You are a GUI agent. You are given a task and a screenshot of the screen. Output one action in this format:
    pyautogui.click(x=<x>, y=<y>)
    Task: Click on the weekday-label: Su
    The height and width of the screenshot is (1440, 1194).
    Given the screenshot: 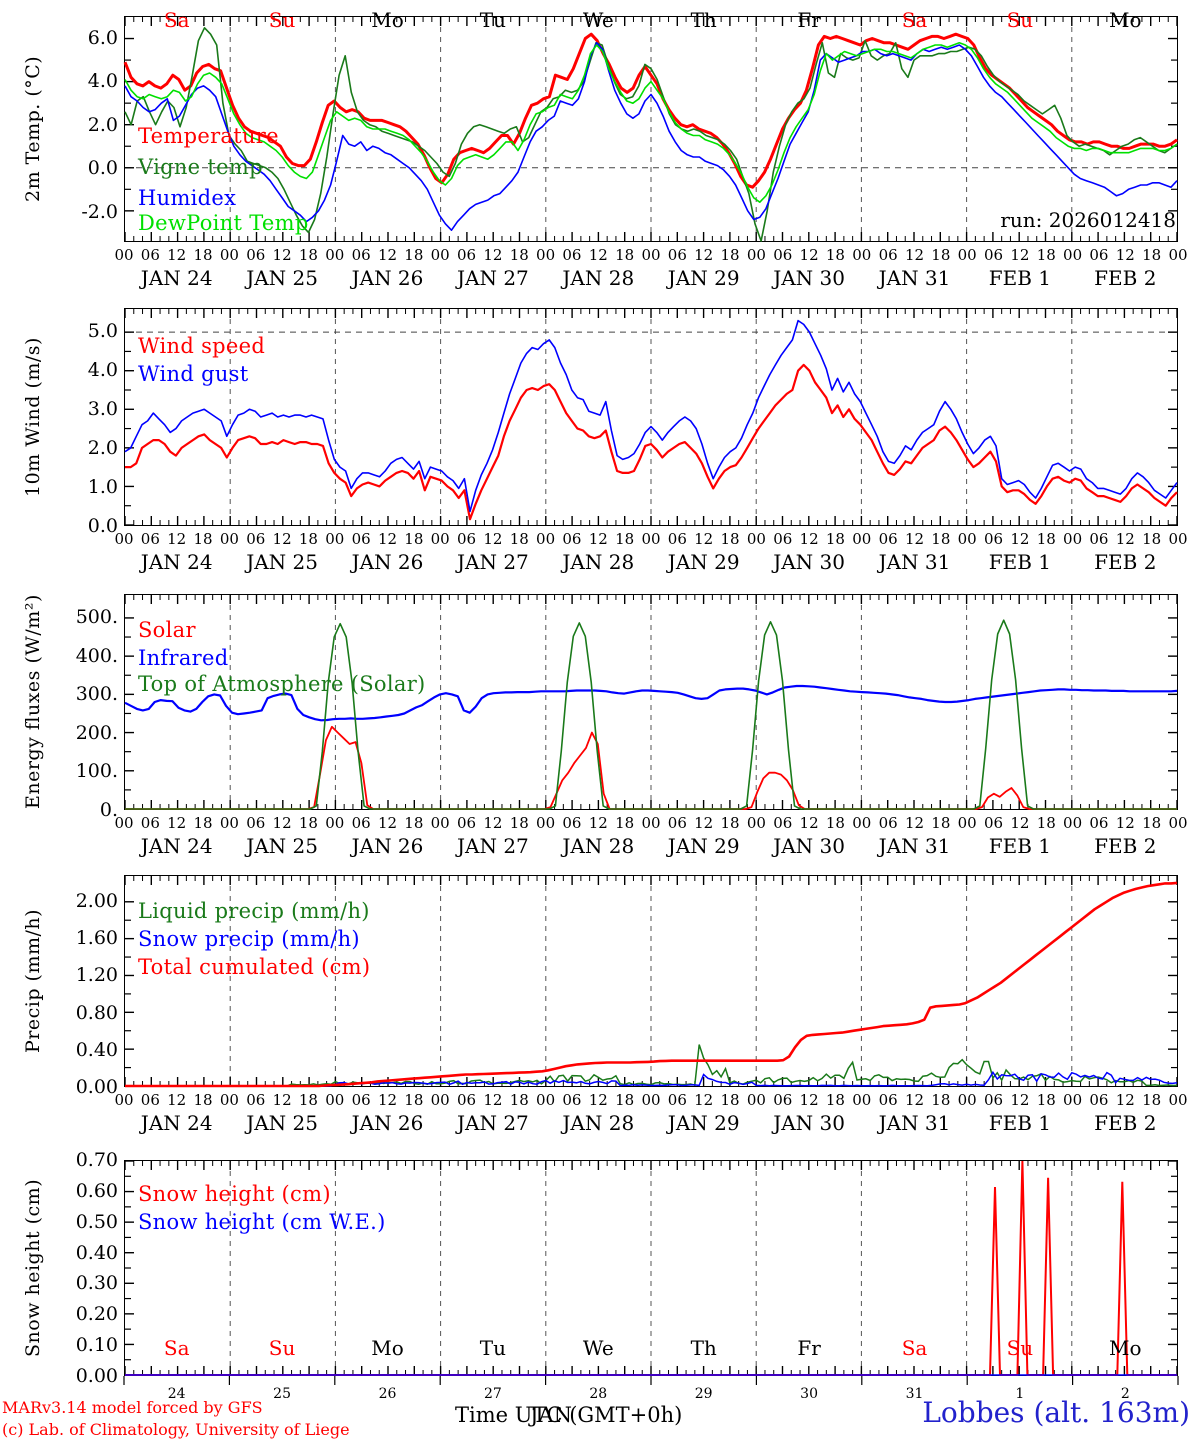 What is the action you would take?
    pyautogui.click(x=1020, y=20)
    